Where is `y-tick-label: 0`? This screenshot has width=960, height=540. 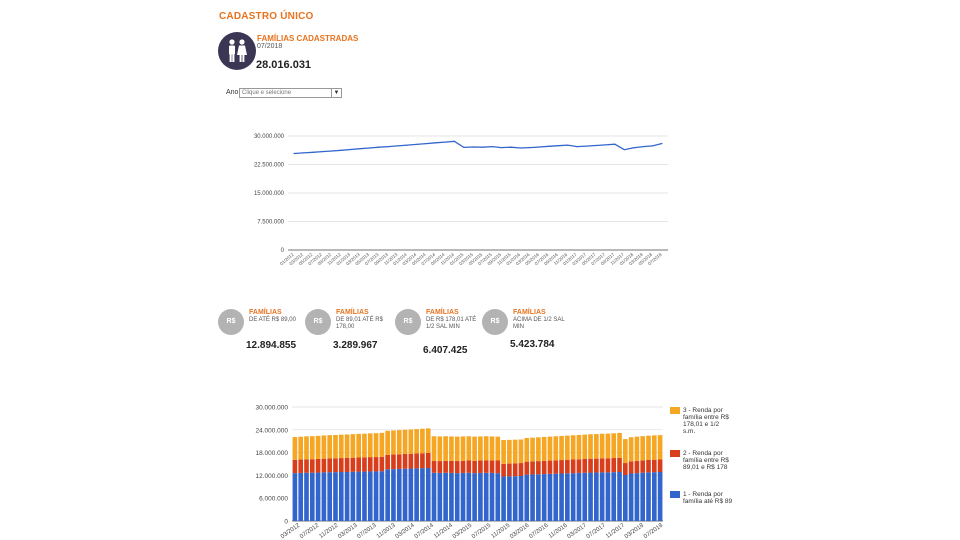
y-tick-label: 0 is located at coordinates (283, 251).